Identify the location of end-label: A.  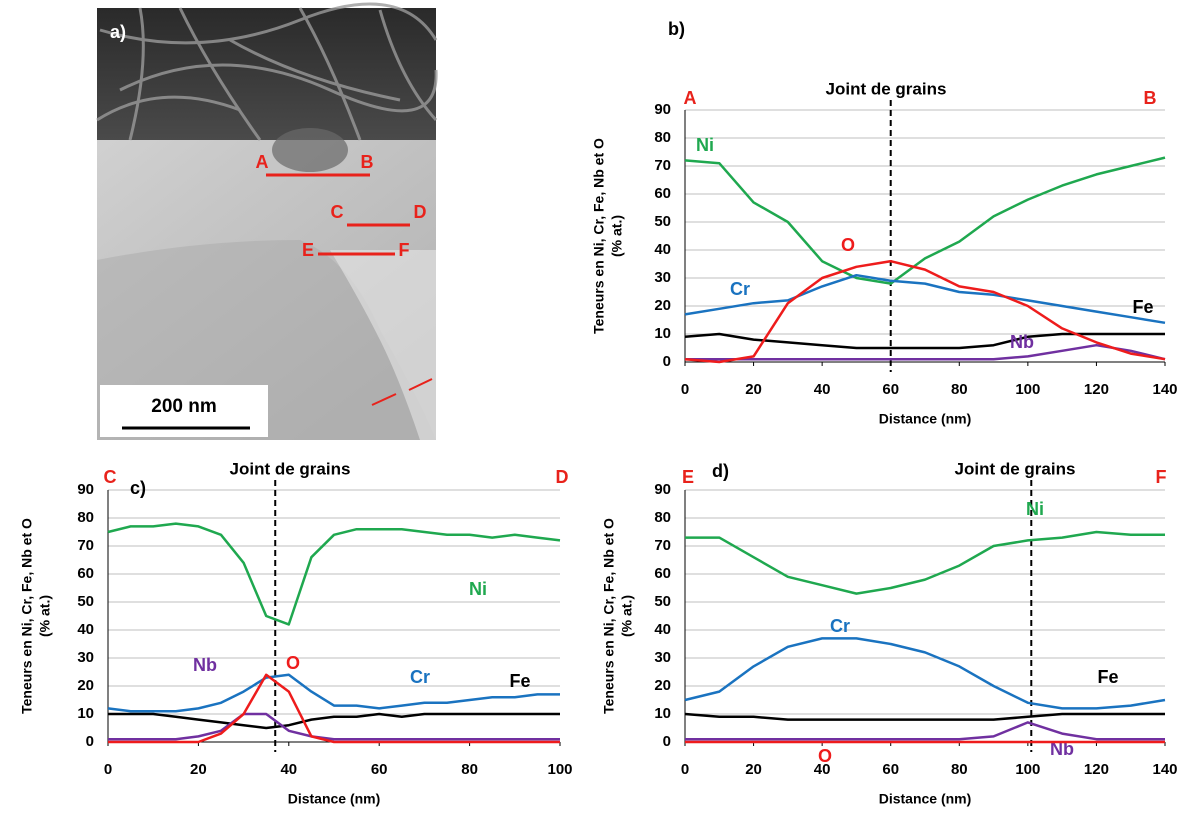
(690, 98).